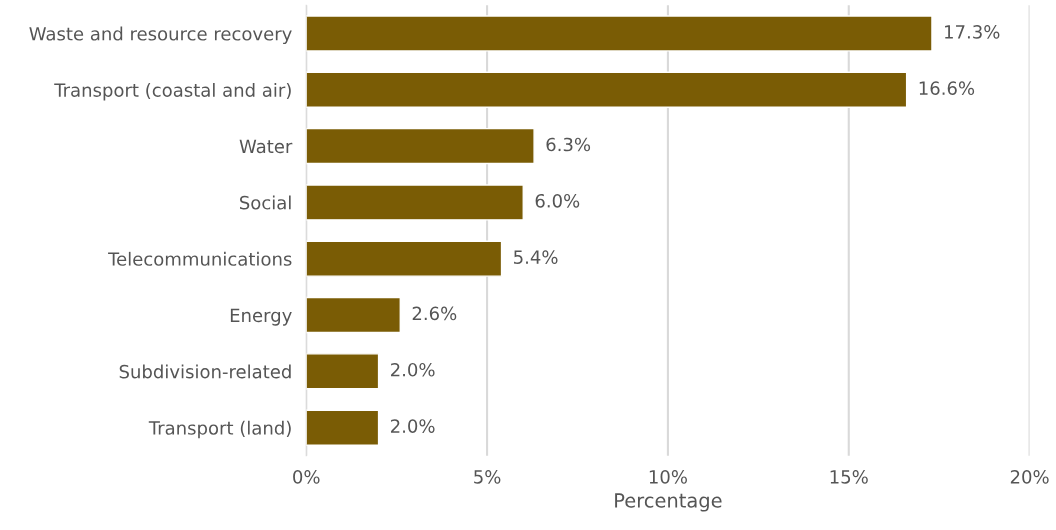  What do you see at coordinates (200, 258) in the screenshot?
I see `y-tick-label: Telecommunications` at bounding box center [200, 258].